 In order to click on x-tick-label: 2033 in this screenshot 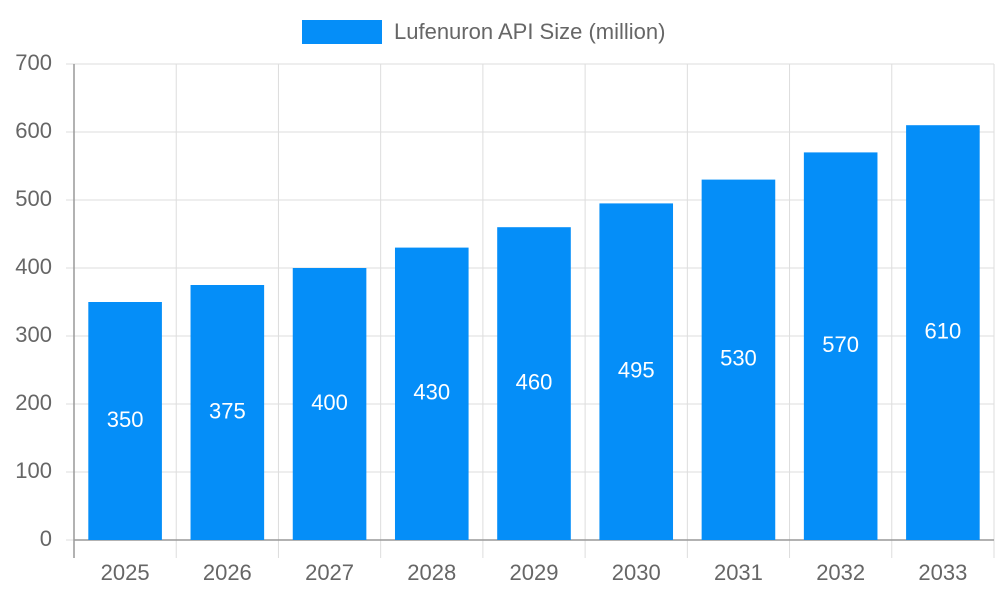, I will do `click(942, 572)`.